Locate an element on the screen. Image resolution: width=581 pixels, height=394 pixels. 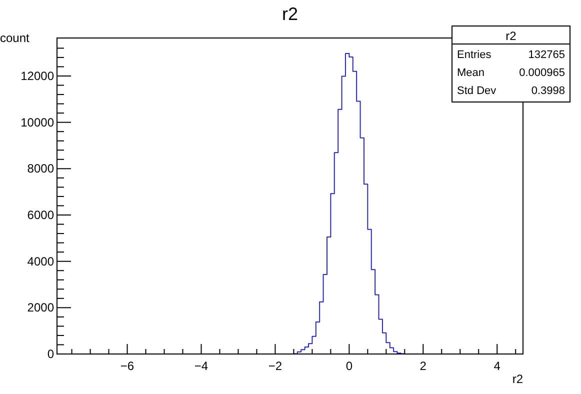
y-tick-label: 6000 is located at coordinates (40, 215).